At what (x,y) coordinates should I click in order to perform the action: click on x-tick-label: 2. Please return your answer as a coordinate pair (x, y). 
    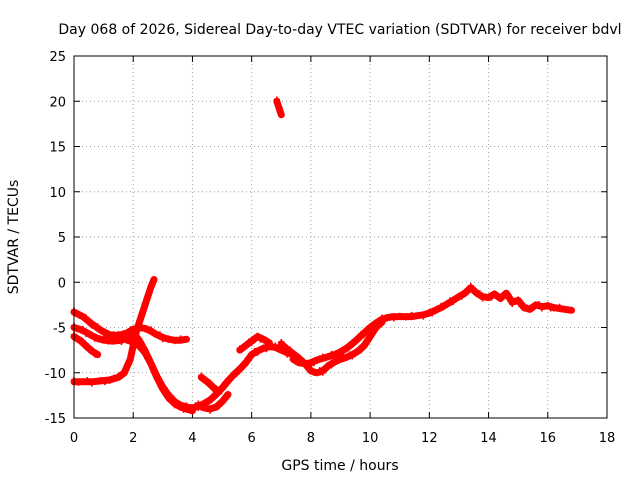
    Looking at the image, I should click on (133, 438).